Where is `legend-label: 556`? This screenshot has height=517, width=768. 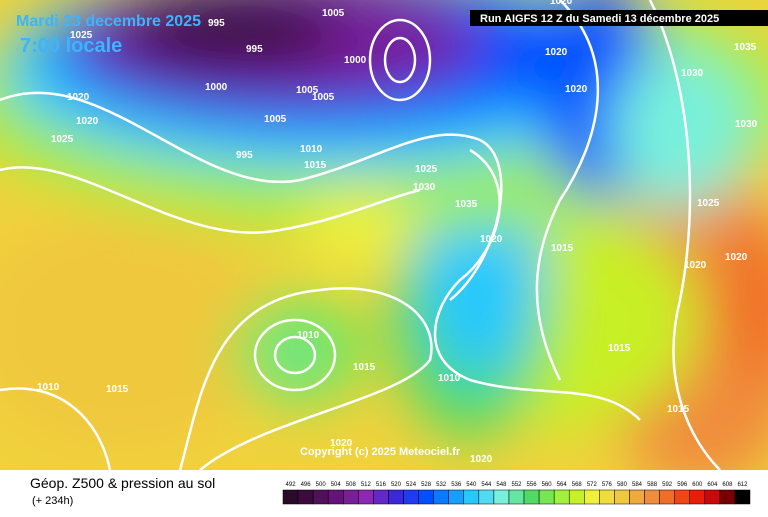 legend-label: 556 is located at coordinates (532, 485).